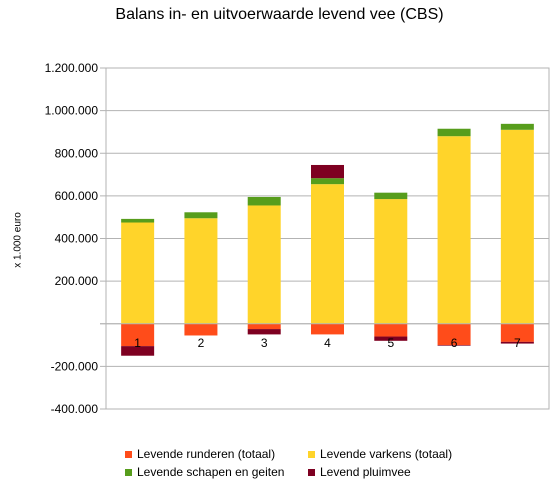 This screenshot has width=559, height=486. What do you see at coordinates (311, 454) in the screenshot?
I see `legend-swatch-varkens` at bounding box center [311, 454].